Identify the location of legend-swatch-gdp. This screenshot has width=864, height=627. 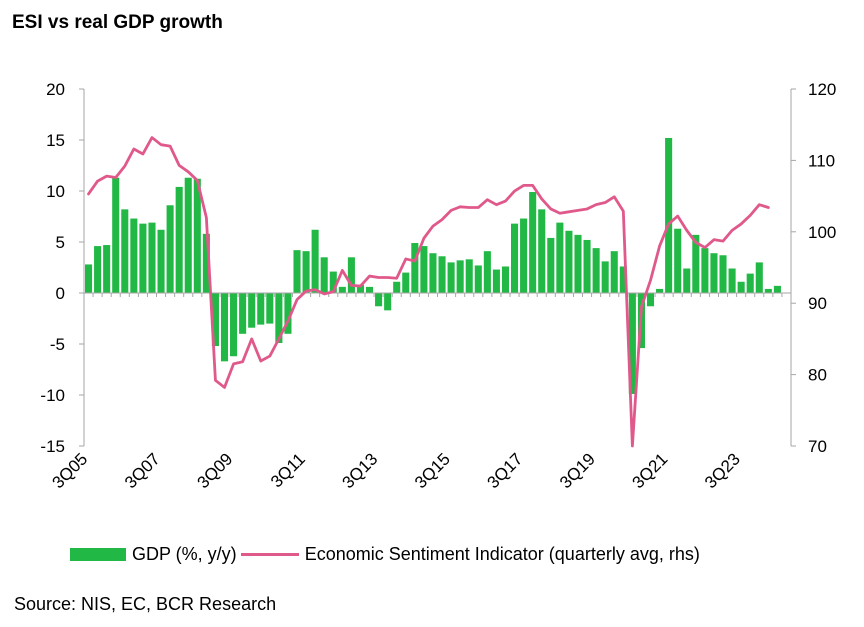
(98, 554).